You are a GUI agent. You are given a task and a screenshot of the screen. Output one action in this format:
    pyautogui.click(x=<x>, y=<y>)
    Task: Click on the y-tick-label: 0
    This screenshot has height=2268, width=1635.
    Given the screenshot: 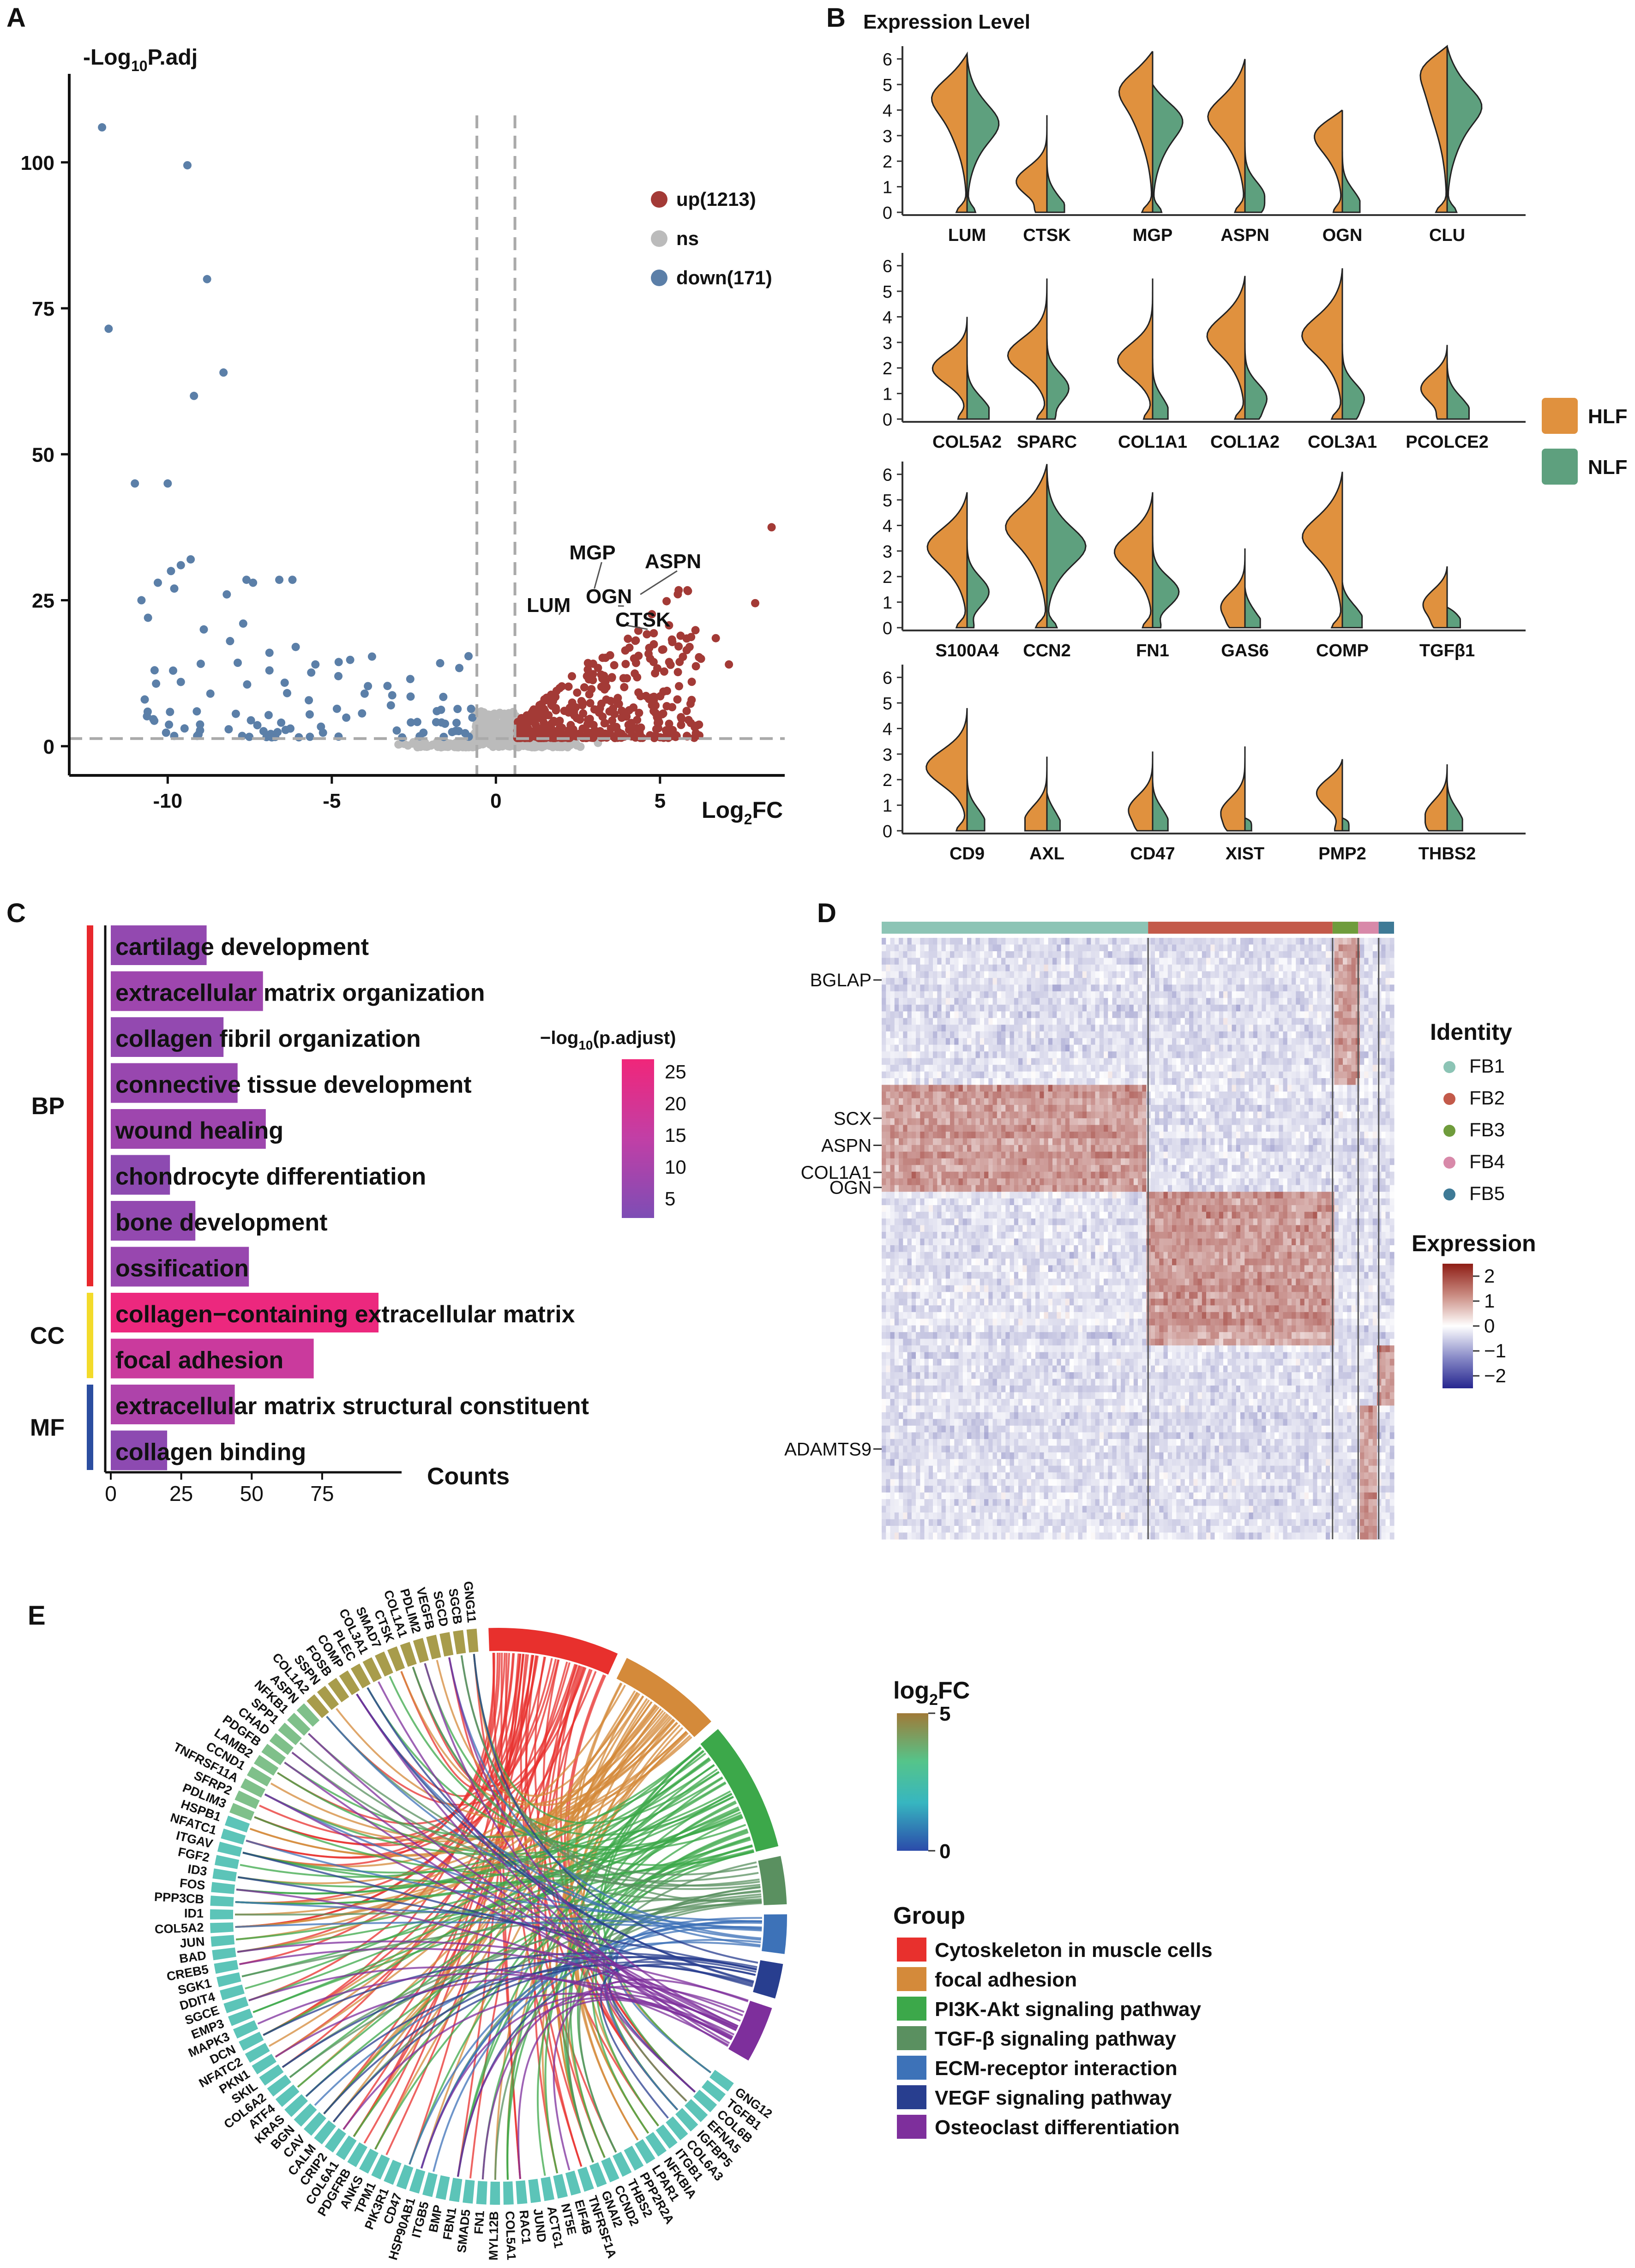 What is the action you would take?
    pyautogui.click(x=48, y=747)
    